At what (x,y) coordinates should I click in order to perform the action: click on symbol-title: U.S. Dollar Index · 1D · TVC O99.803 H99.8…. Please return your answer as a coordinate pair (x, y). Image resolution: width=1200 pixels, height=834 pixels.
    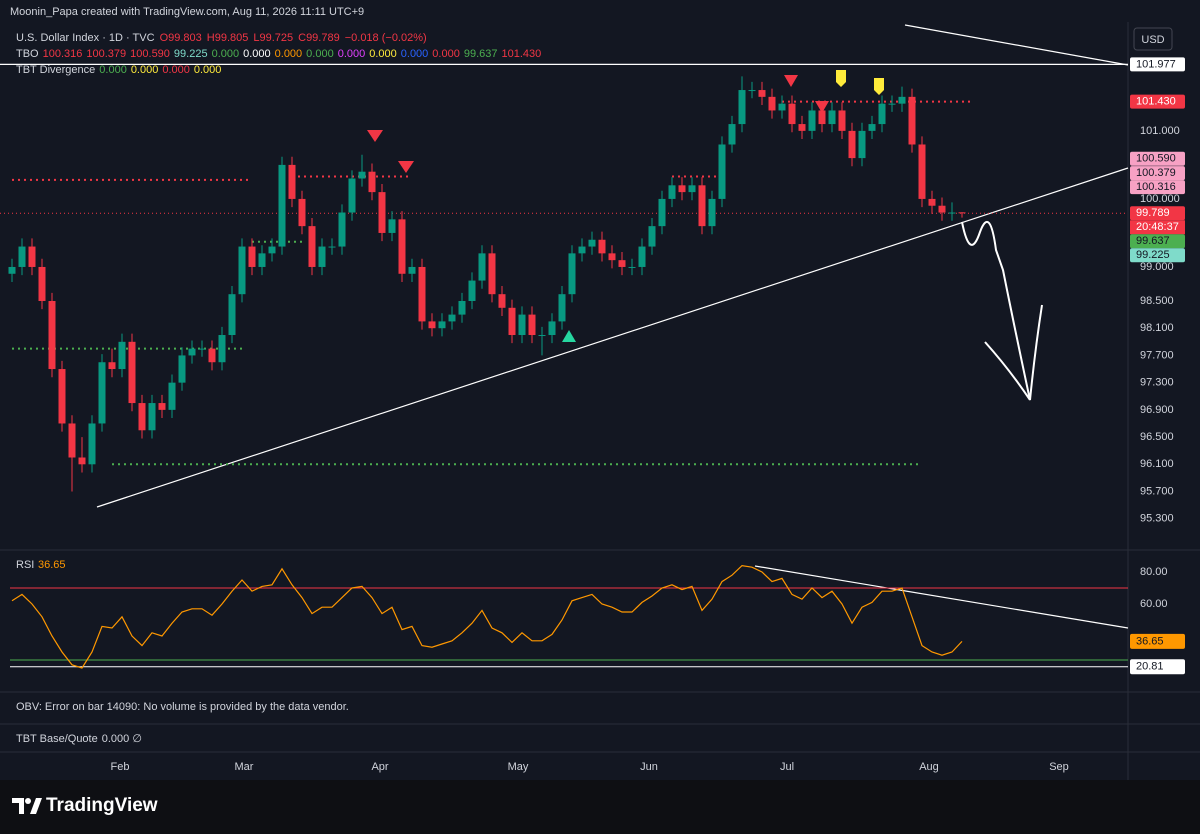
    Looking at the image, I should click on (221, 38).